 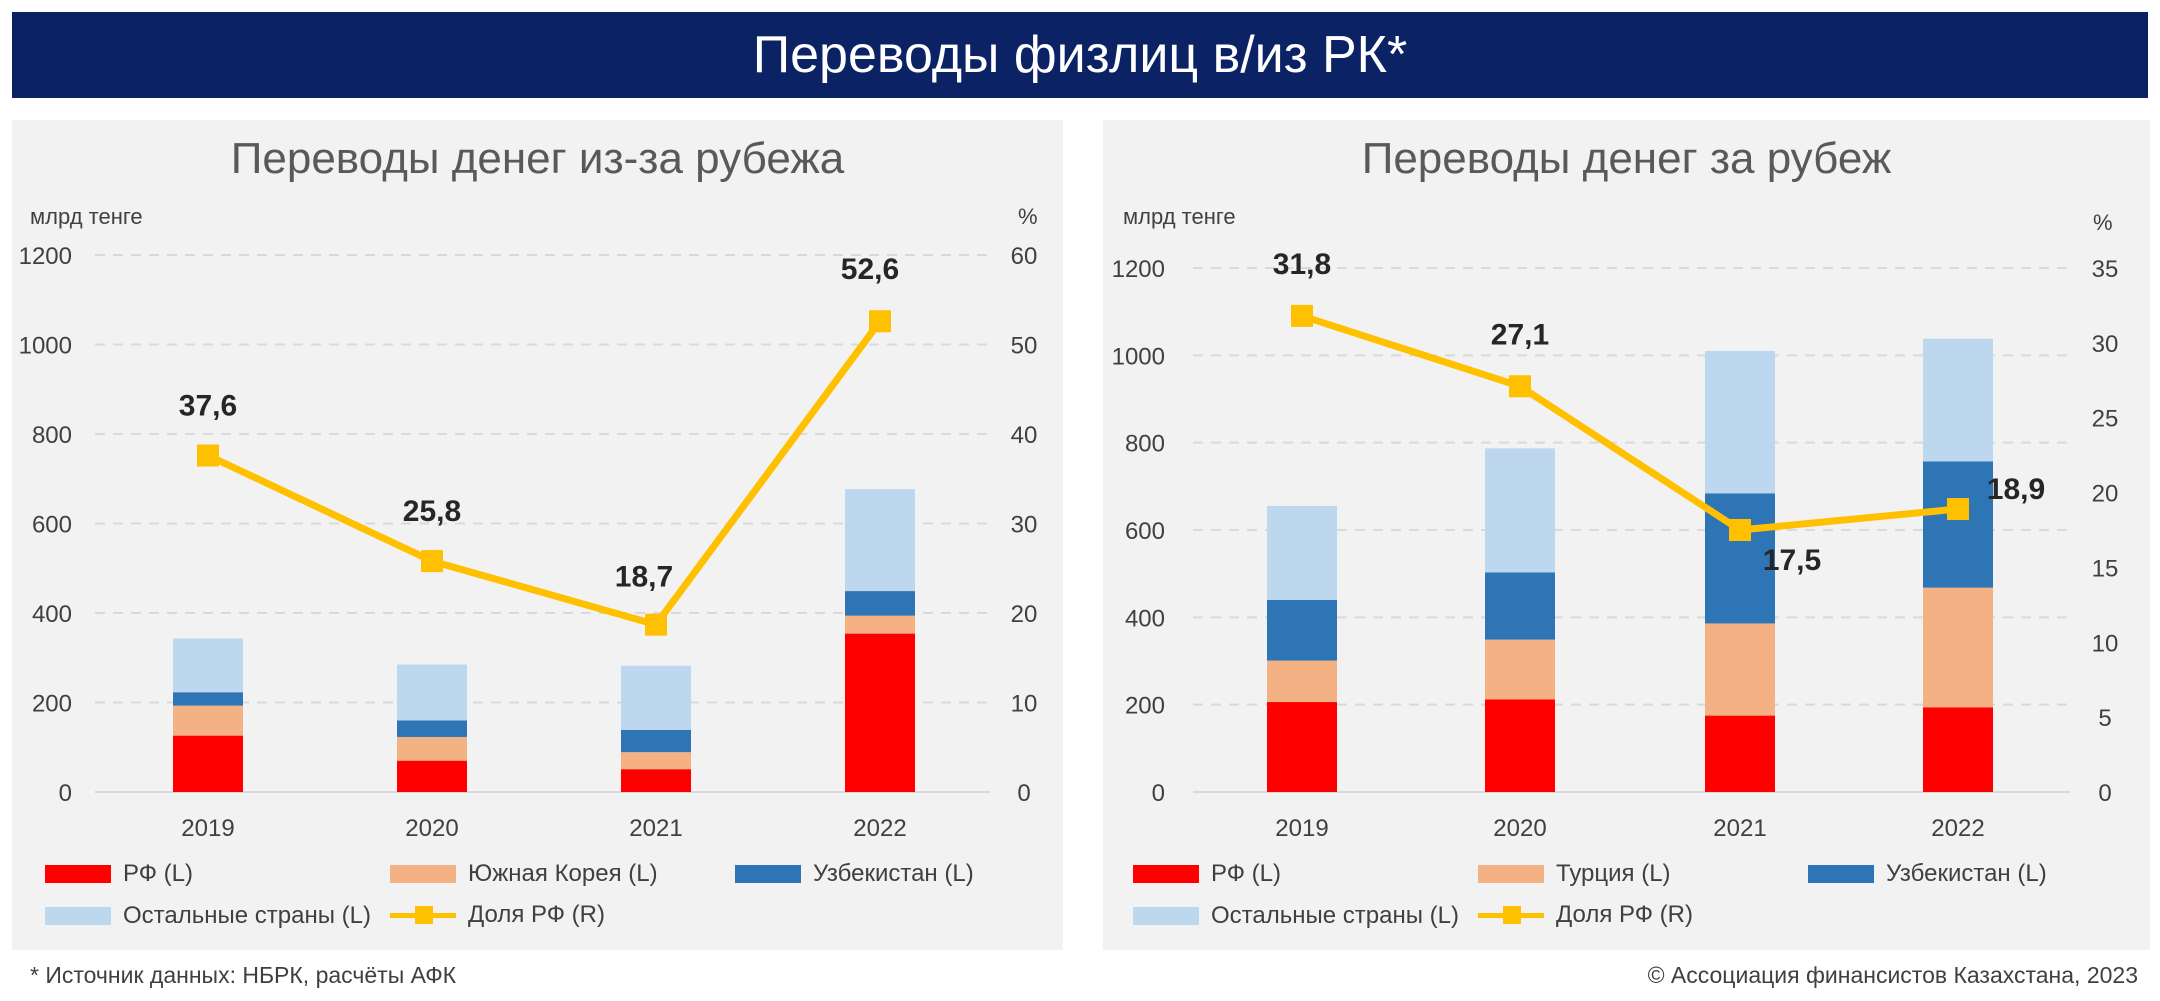 I want to click on x-tick-label: 2019, so click(x=207, y=828).